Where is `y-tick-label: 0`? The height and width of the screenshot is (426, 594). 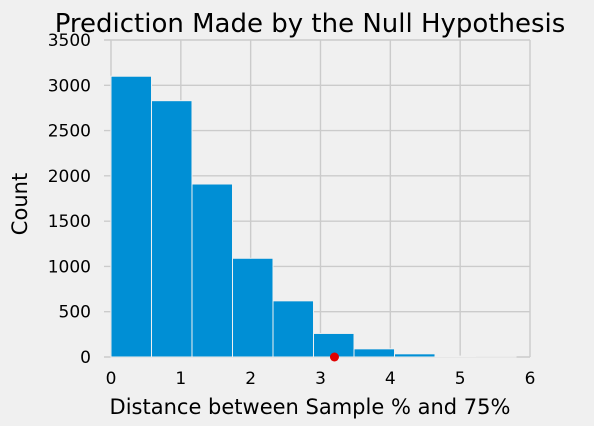
y-tick-label: 0 is located at coordinates (85, 358).